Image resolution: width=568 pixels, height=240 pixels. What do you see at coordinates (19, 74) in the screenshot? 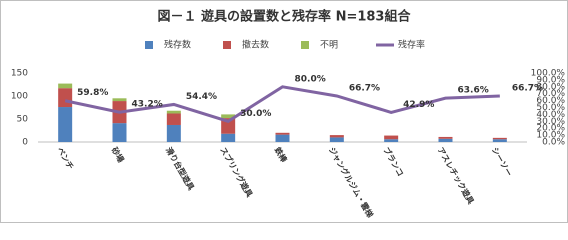
I see `y-tick-label: 150` at bounding box center [19, 74].